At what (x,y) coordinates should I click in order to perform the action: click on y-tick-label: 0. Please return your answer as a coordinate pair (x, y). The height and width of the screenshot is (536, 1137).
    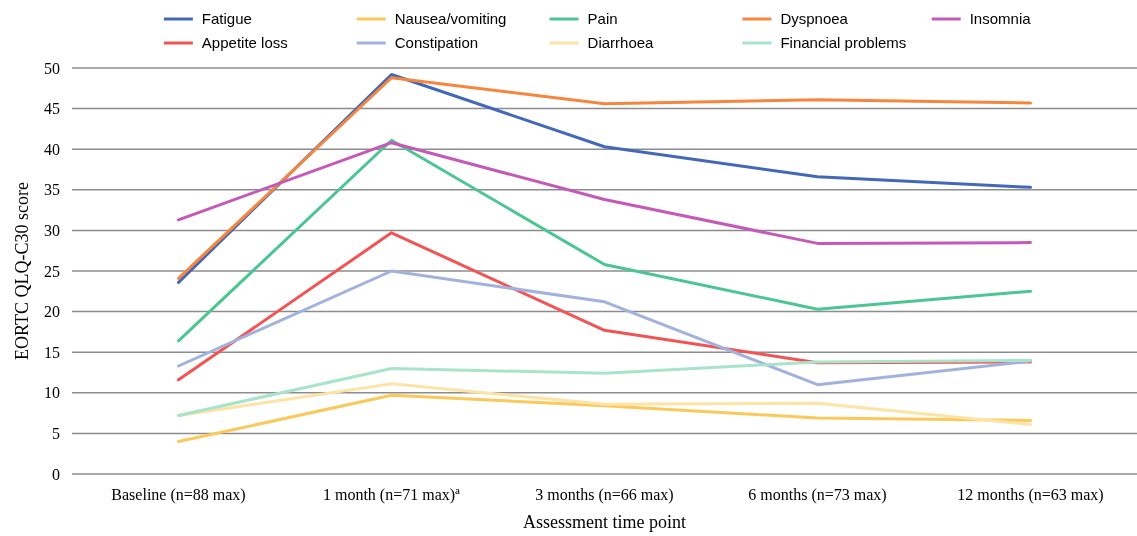
    Looking at the image, I should click on (56, 474).